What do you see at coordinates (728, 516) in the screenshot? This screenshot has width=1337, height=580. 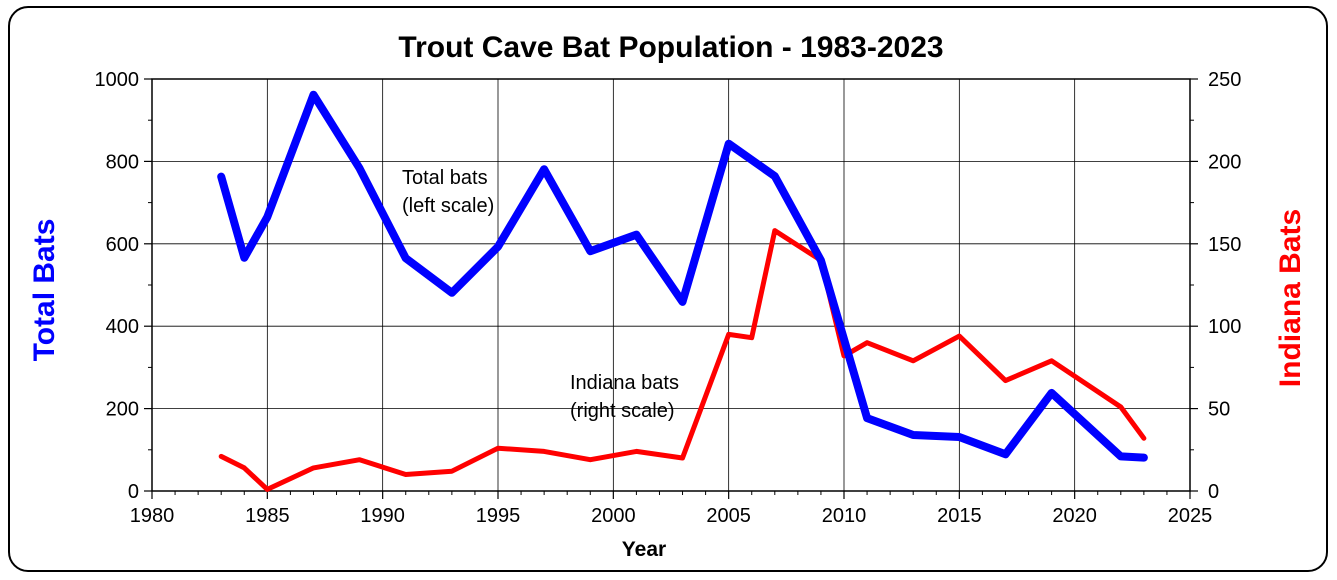 I see `x-tick-label: 2005` at bounding box center [728, 516].